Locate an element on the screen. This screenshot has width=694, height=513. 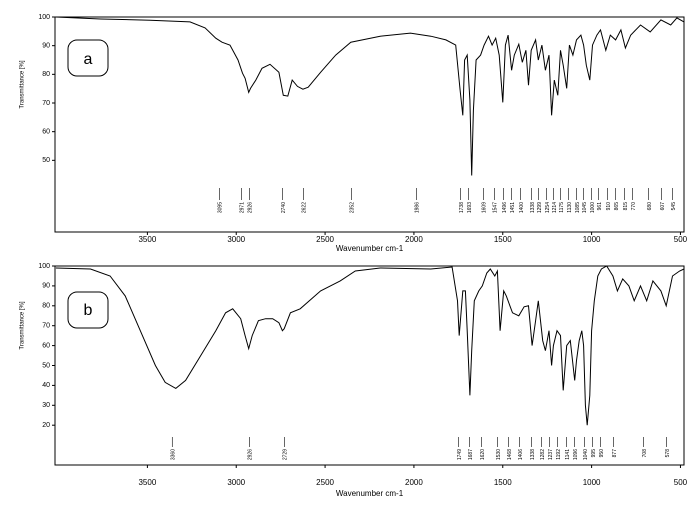
peak-label: 1096 is located at coordinates (576, 454).